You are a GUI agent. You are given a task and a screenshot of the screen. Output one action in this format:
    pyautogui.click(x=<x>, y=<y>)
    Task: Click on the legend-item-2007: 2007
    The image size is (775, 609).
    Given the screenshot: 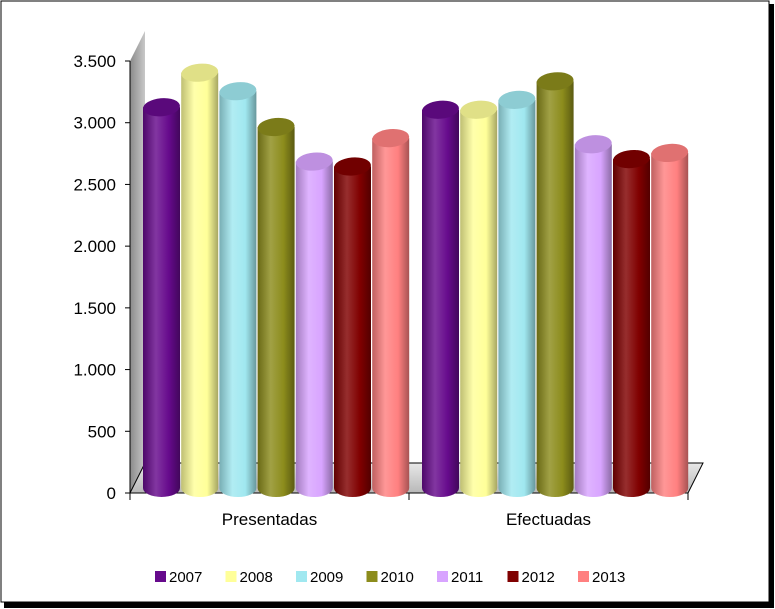 What is the action you would take?
    pyautogui.click(x=178, y=577)
    